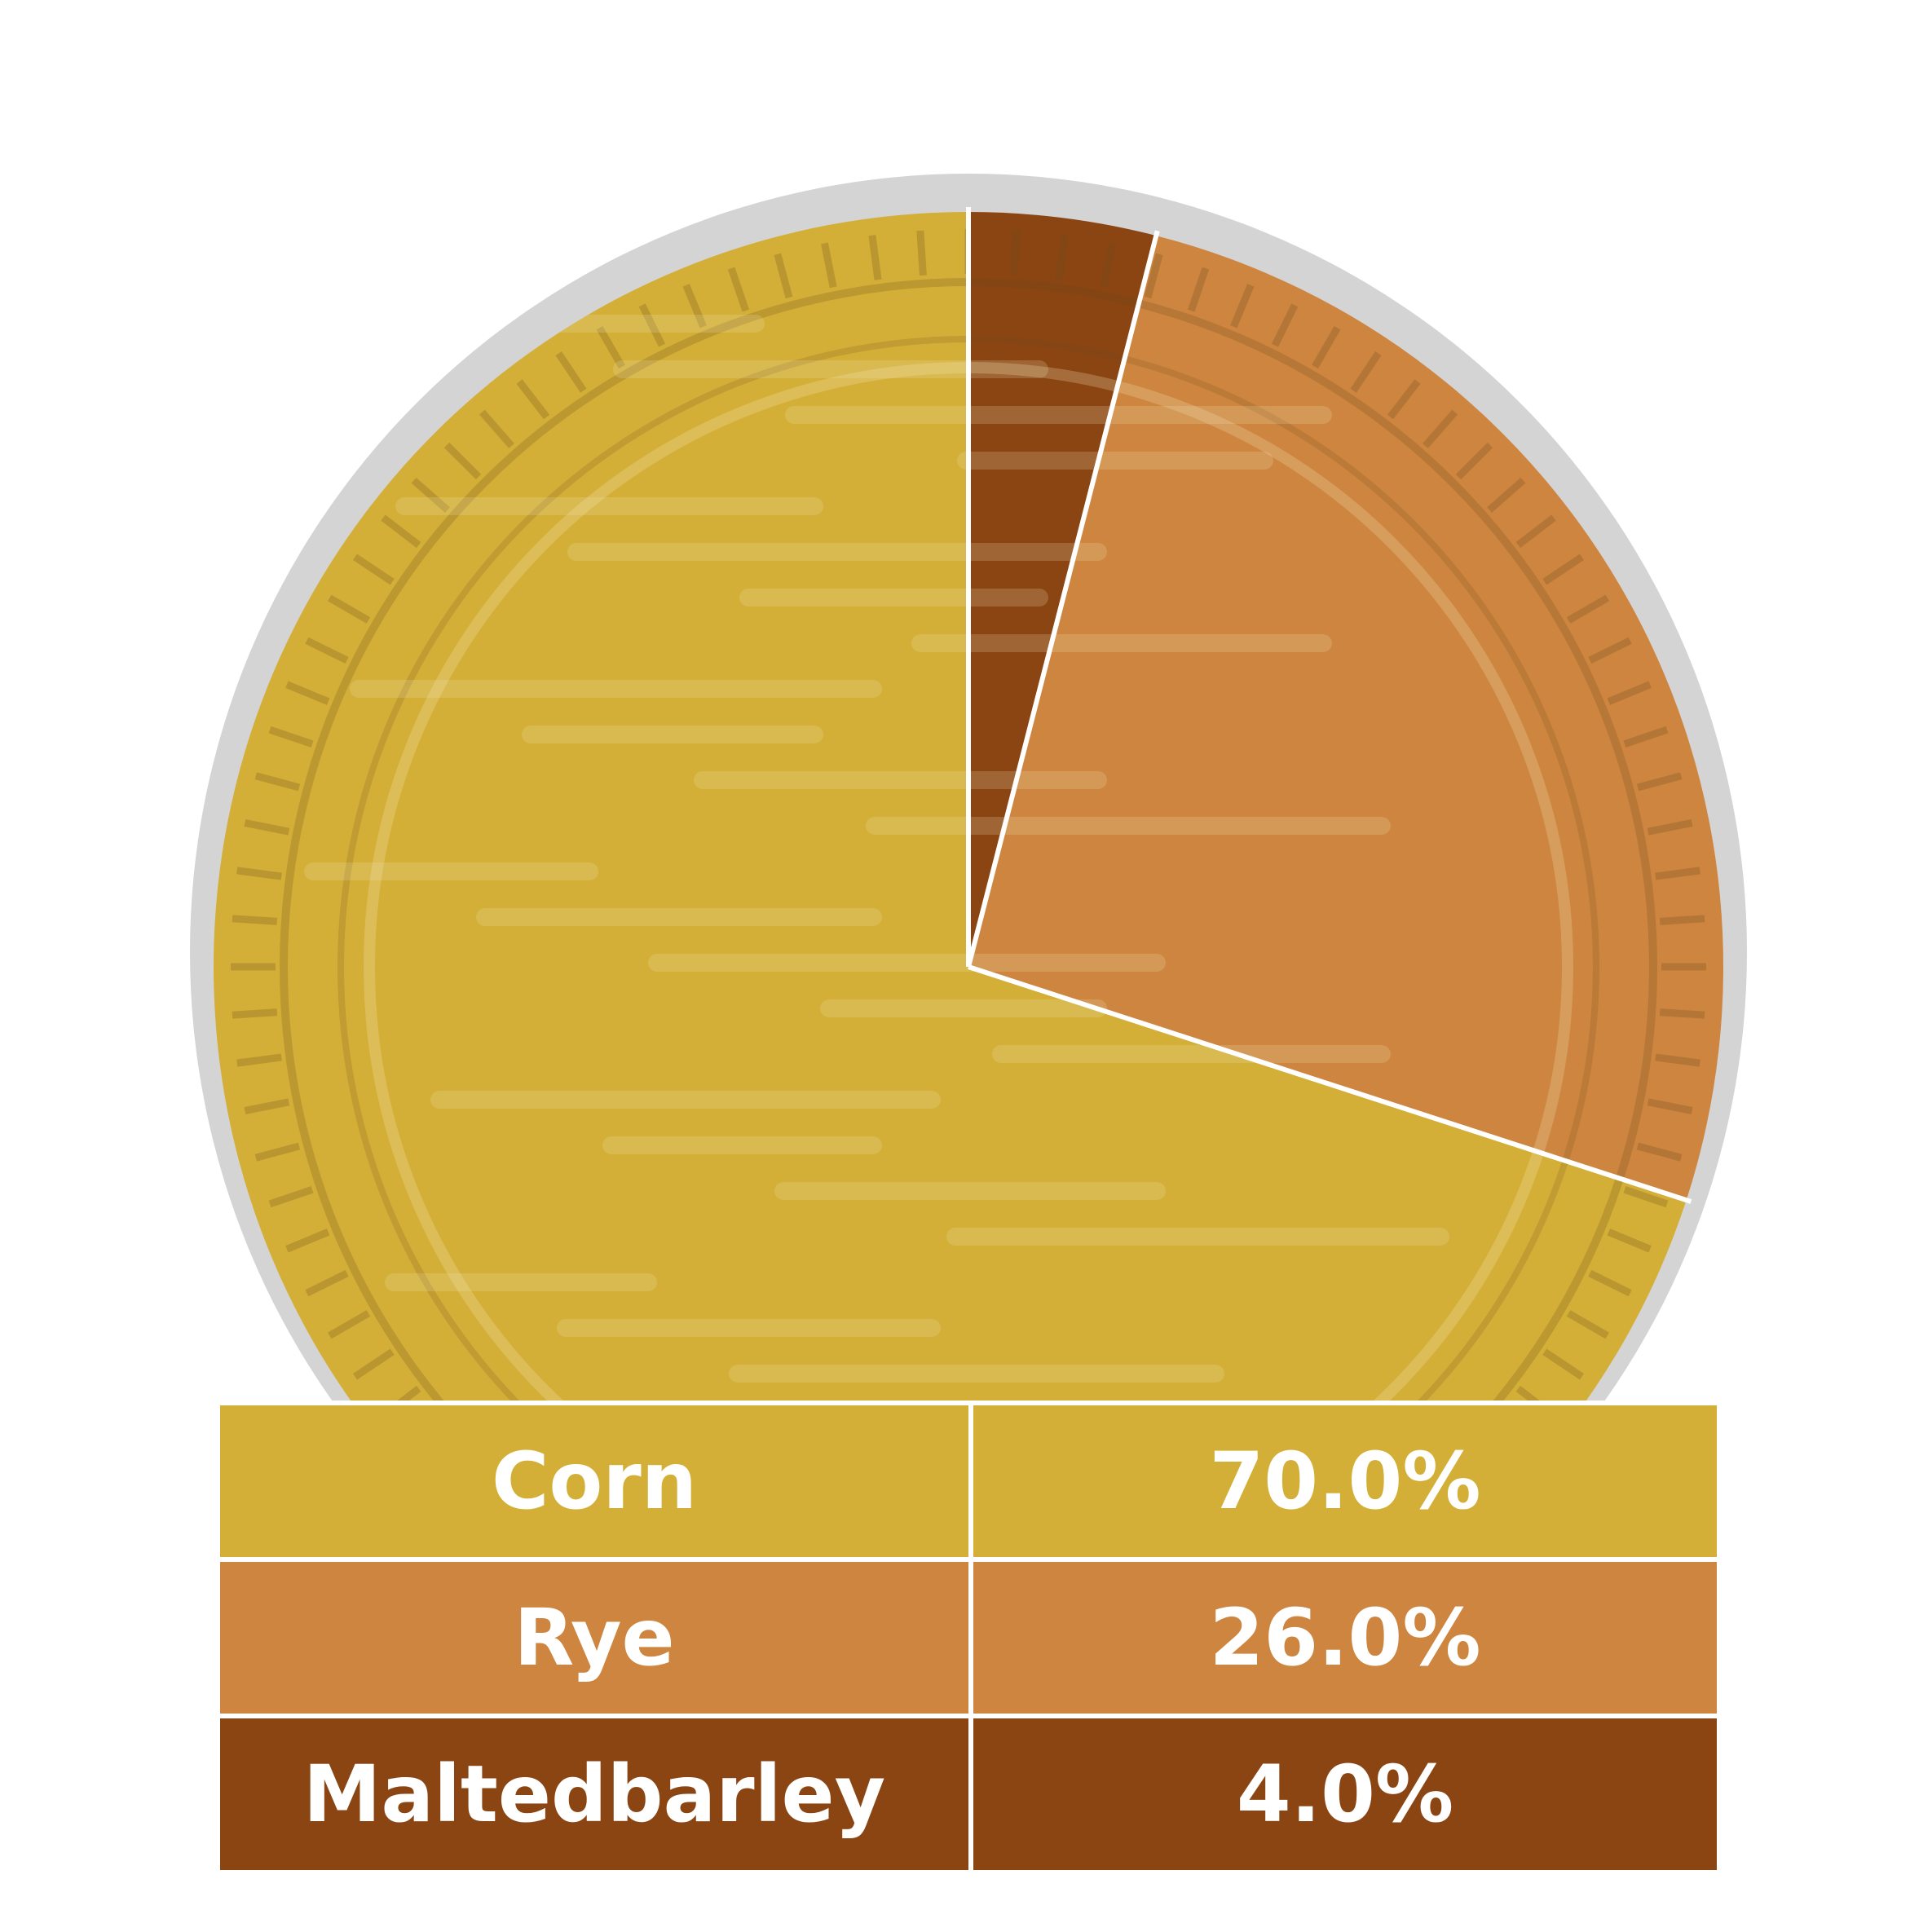 The height and width of the screenshot is (1932, 1932). Describe the element at coordinates (594, 1481) in the screenshot. I see `legend-label-corn: Corn` at that location.